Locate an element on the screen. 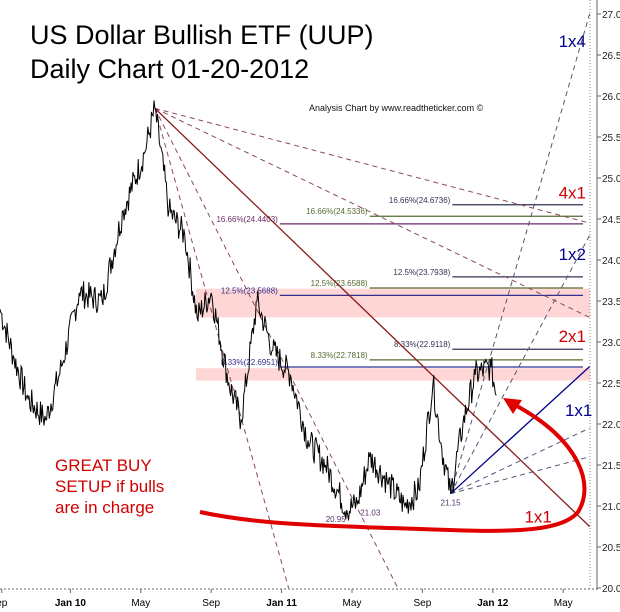  gann-1x1-from-low is located at coordinates (520, 430).